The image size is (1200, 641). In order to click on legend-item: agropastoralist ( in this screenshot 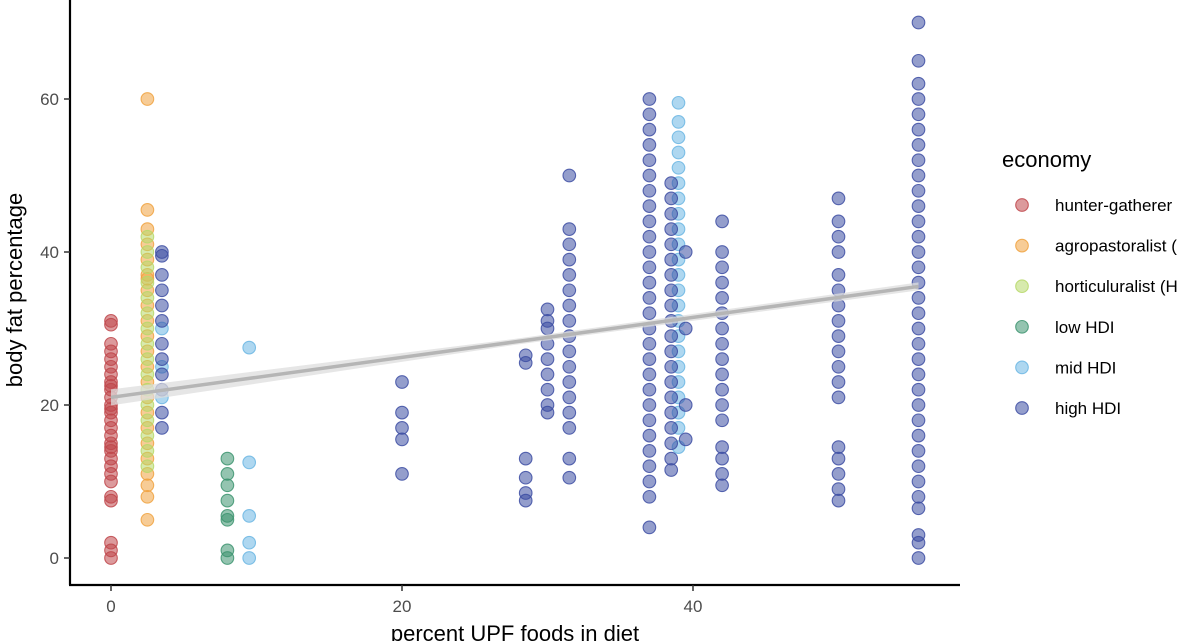, I will do `click(1096, 246)`.